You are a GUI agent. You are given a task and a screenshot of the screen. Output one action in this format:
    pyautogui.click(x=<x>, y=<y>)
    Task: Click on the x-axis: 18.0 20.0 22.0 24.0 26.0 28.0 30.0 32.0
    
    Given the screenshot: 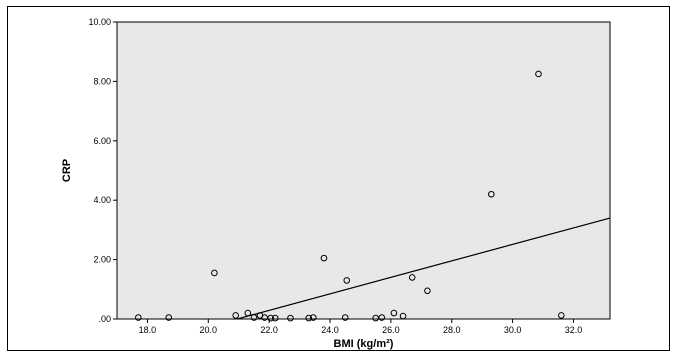 What is the action you would take?
    pyautogui.click(x=361, y=327)
    